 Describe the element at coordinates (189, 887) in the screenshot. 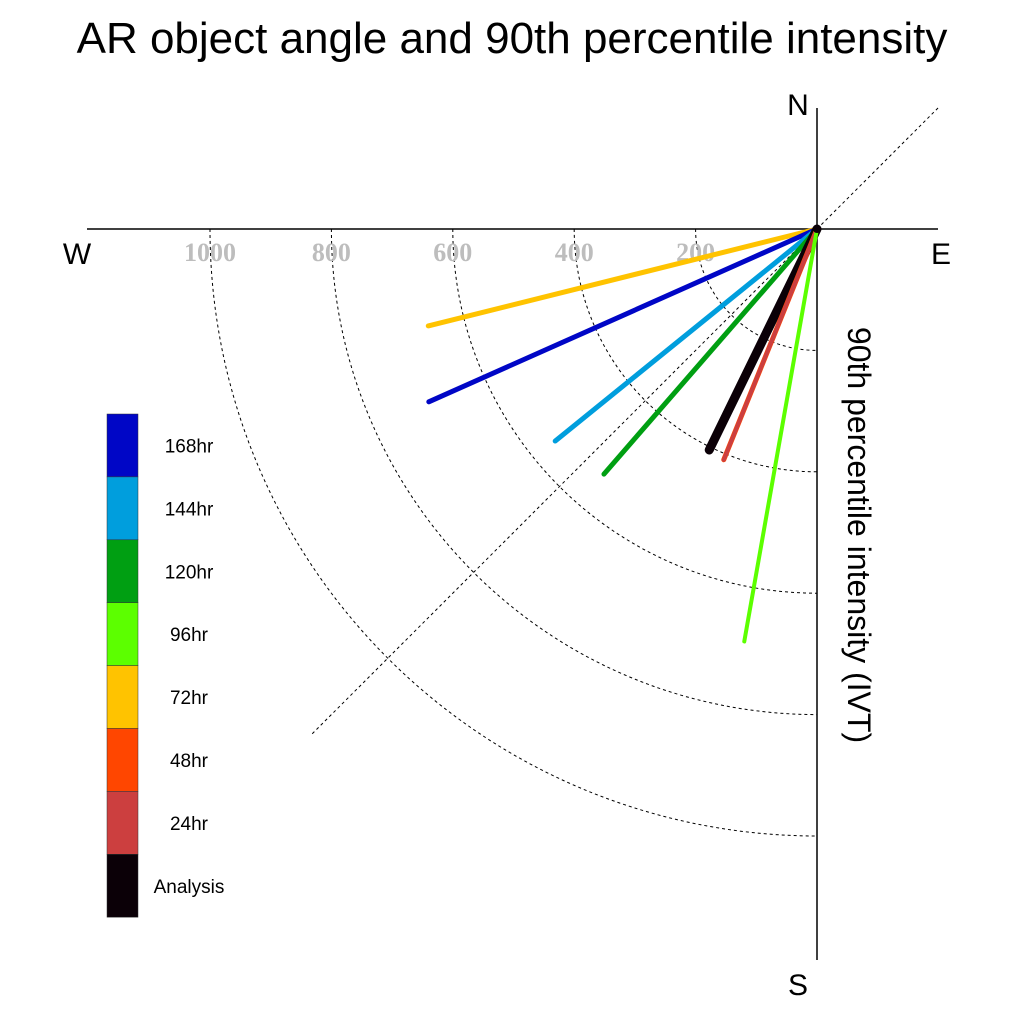

I see `legend-label-analysis: Analysis` at that location.